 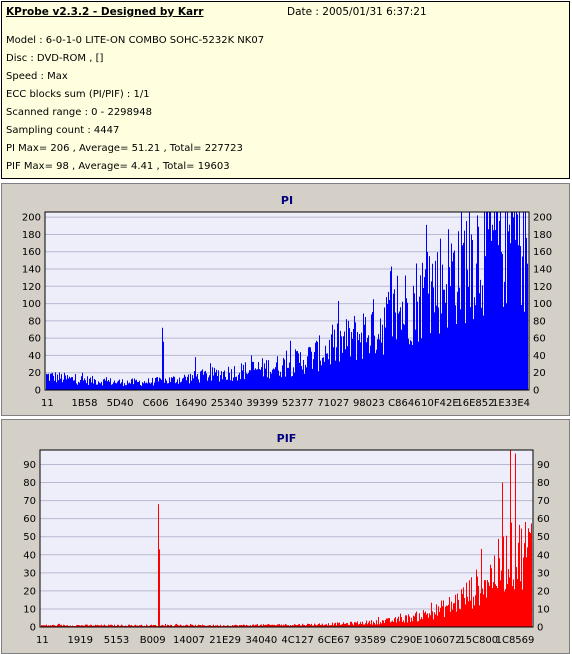 What do you see at coordinates (475, 403) in the screenshot?
I see `pi-xtick-label: 16E852` at bounding box center [475, 403].